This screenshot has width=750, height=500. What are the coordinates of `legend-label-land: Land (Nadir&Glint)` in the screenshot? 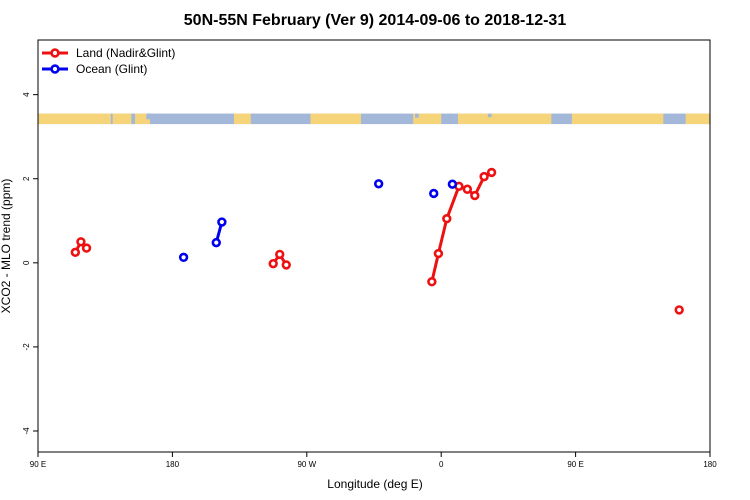 It's located at (125, 53).